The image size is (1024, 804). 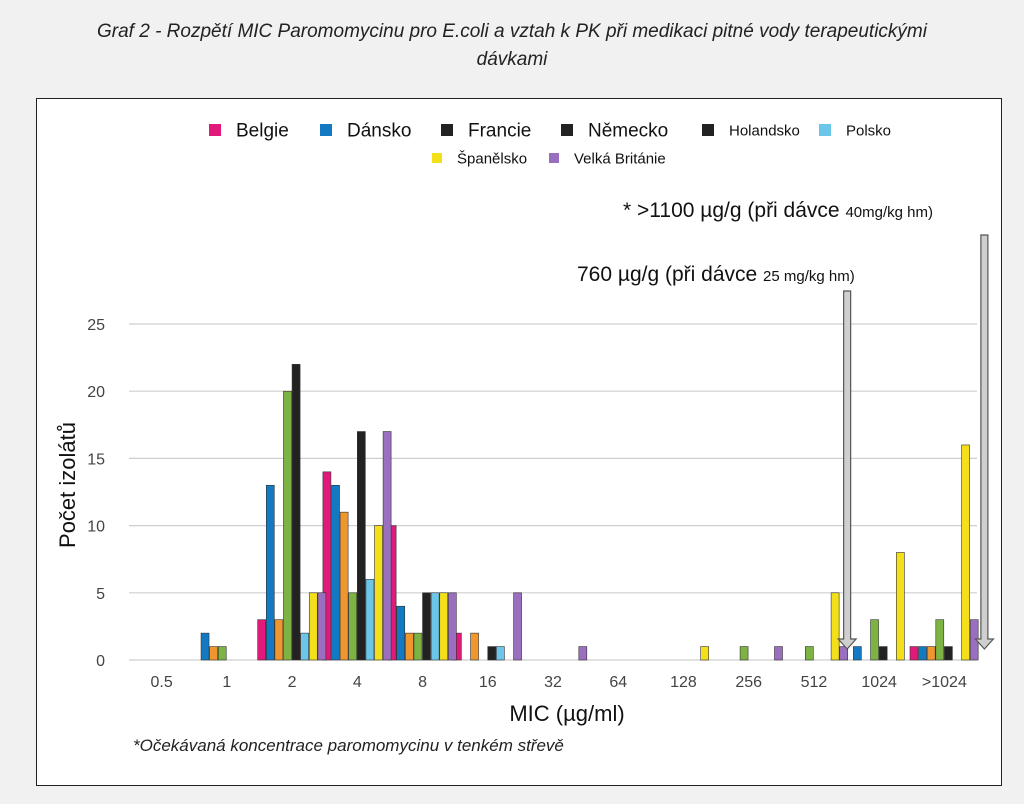 What do you see at coordinates (96, 459) in the screenshot?
I see `y-tick-label: 15` at bounding box center [96, 459].